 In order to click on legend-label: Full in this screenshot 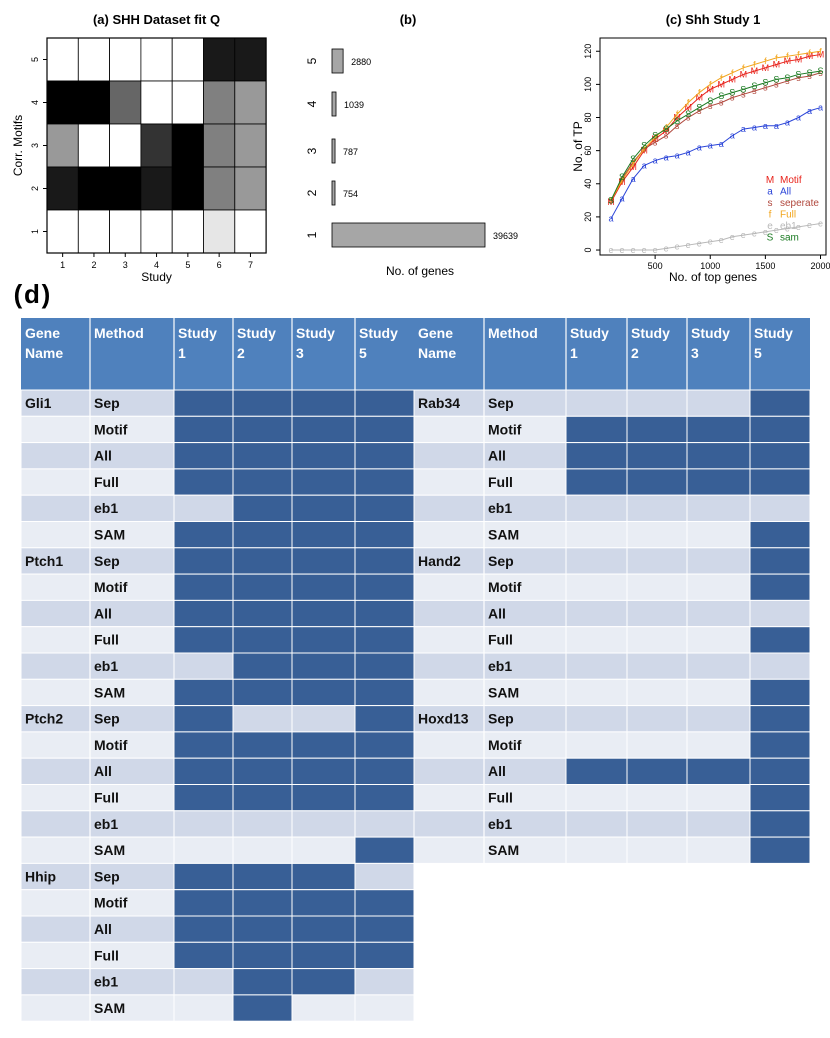, I will do `click(788, 215)`.